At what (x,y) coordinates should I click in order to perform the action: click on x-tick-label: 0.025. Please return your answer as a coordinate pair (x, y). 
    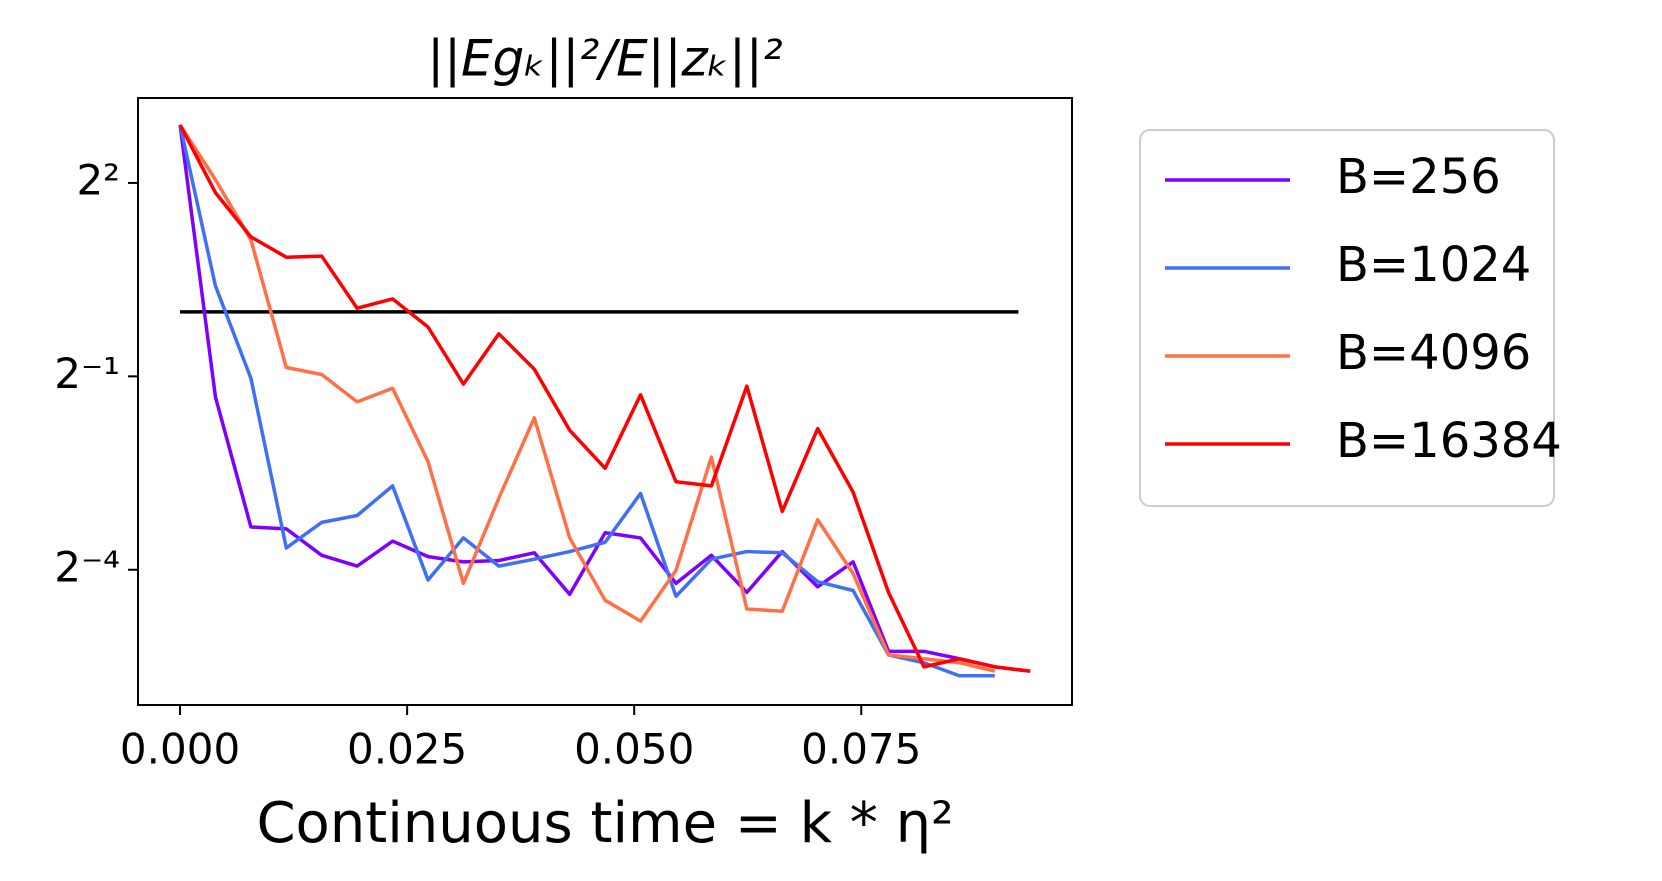
    Looking at the image, I should click on (407, 749).